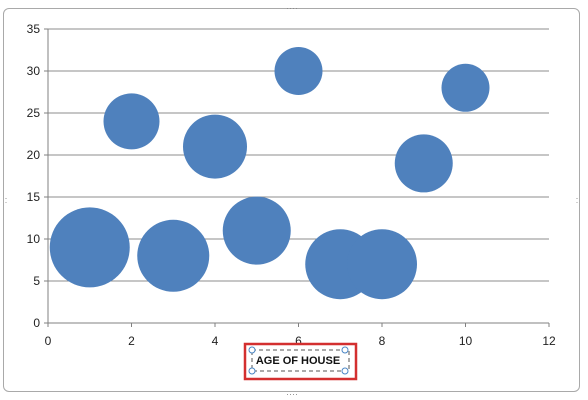 This screenshot has height=400, width=588. Describe the element at coordinates (6, 200) in the screenshot. I see `left-resize-handle: :` at that location.